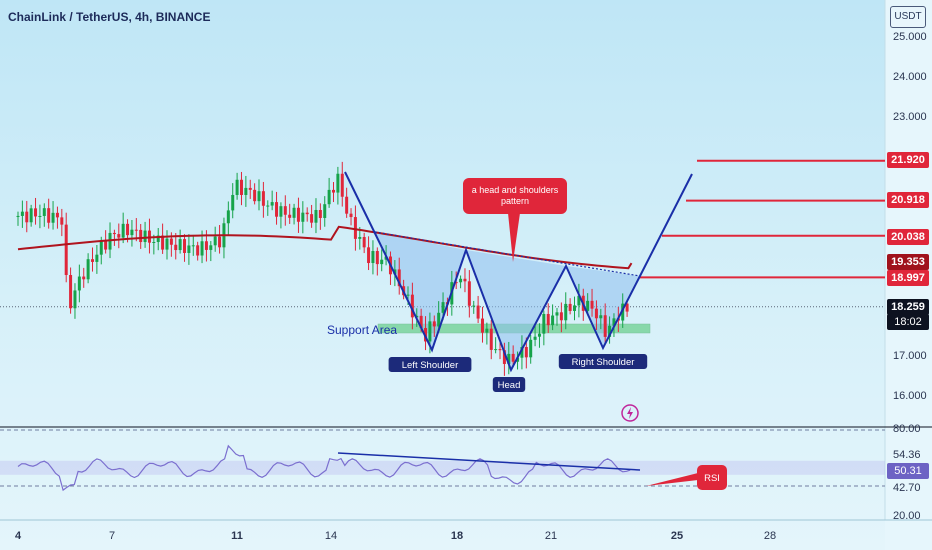 Image resolution: width=932 pixels, height=550 pixels. I want to click on last-price-badge: 18.259, so click(908, 307).